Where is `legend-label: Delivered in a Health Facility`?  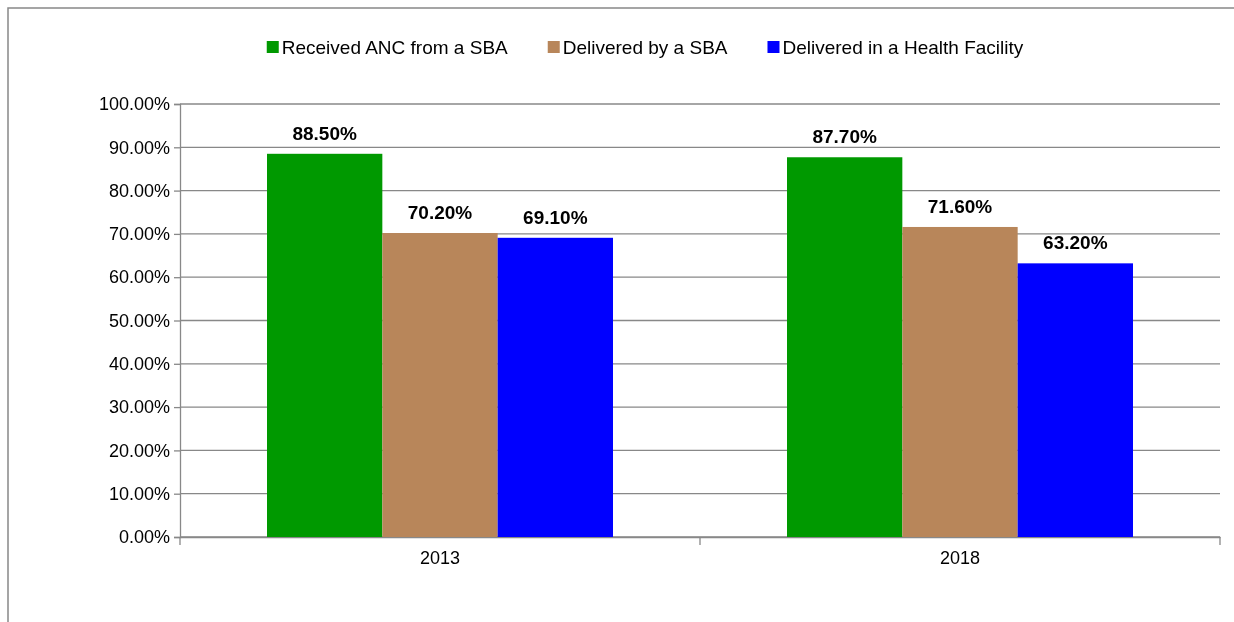 legend-label: Delivered in a Health Facility is located at coordinates (903, 47).